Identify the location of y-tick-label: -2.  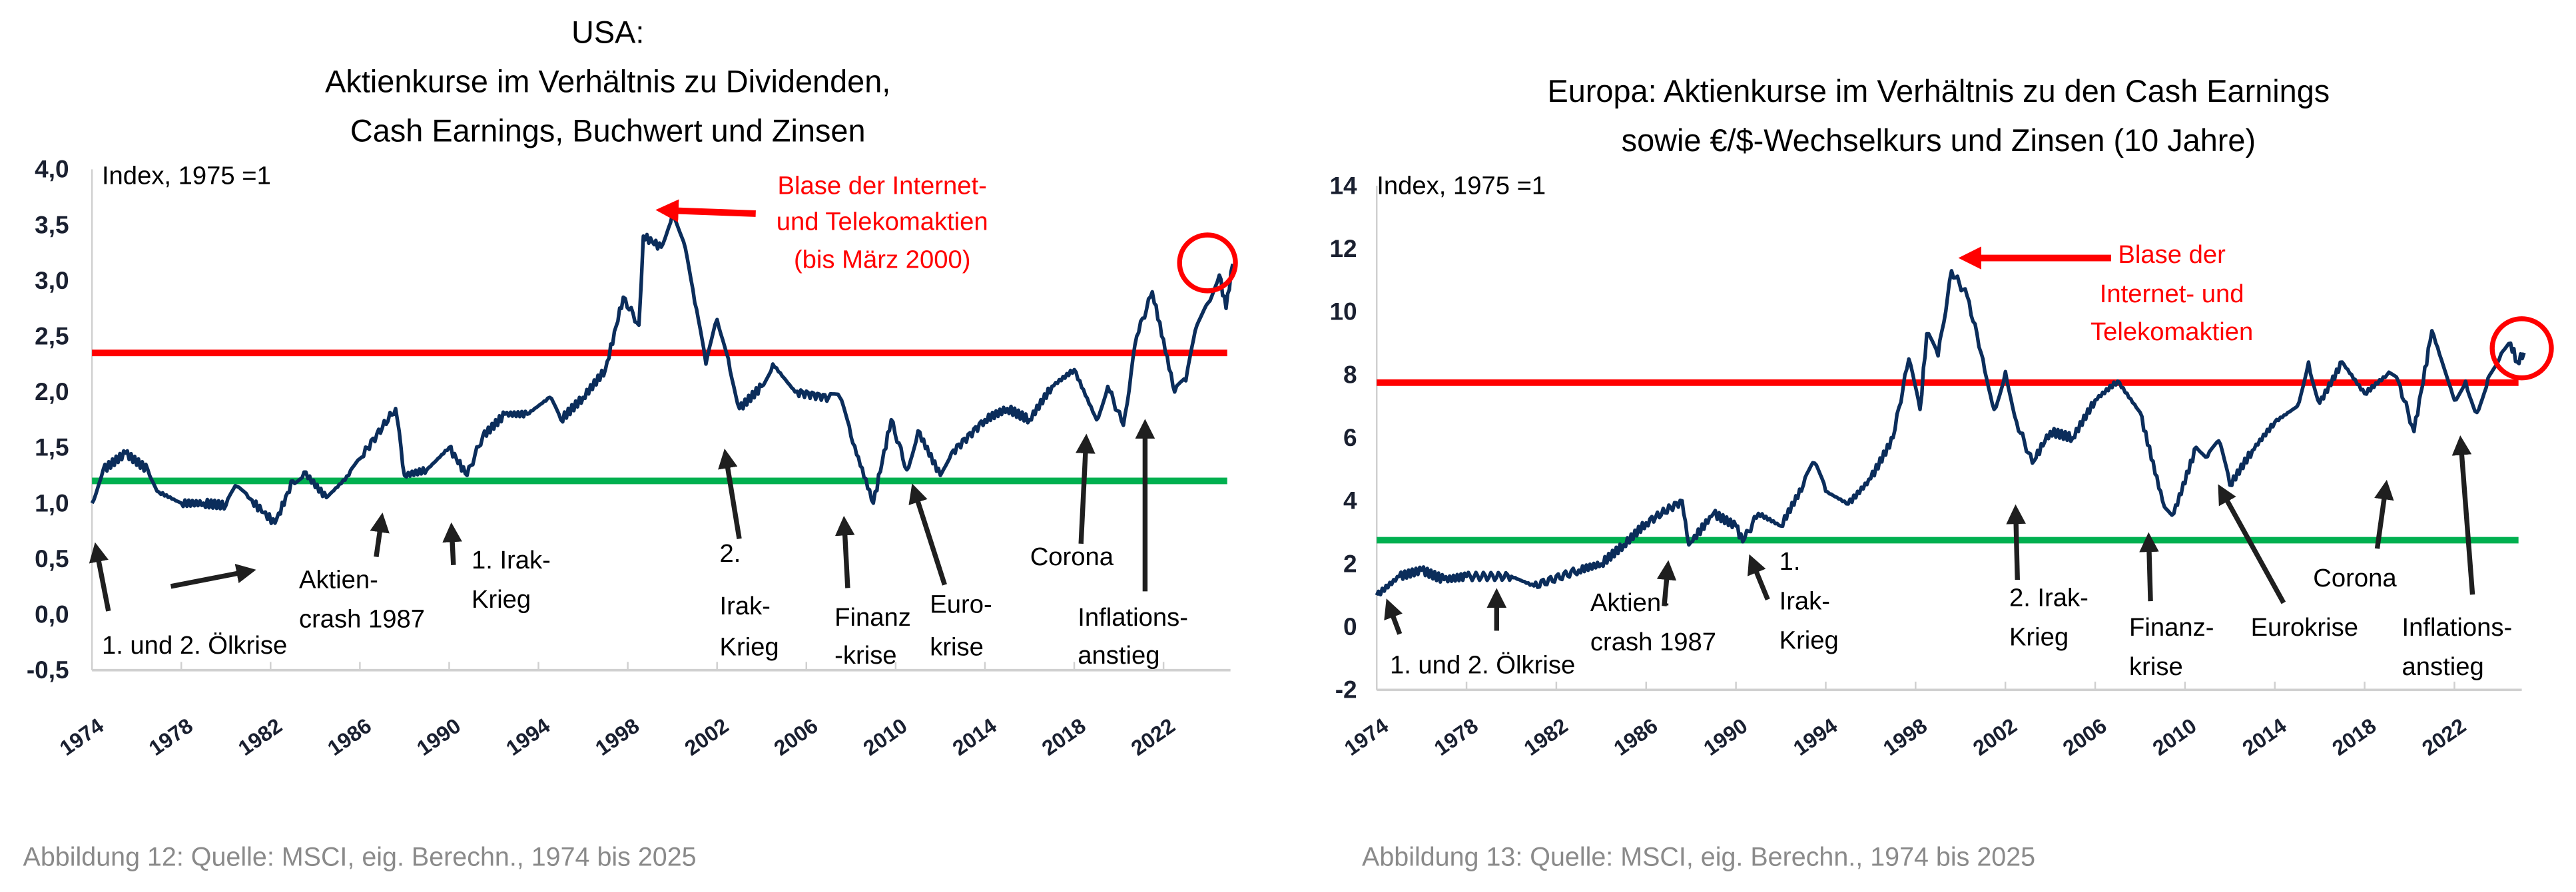
(1346, 690).